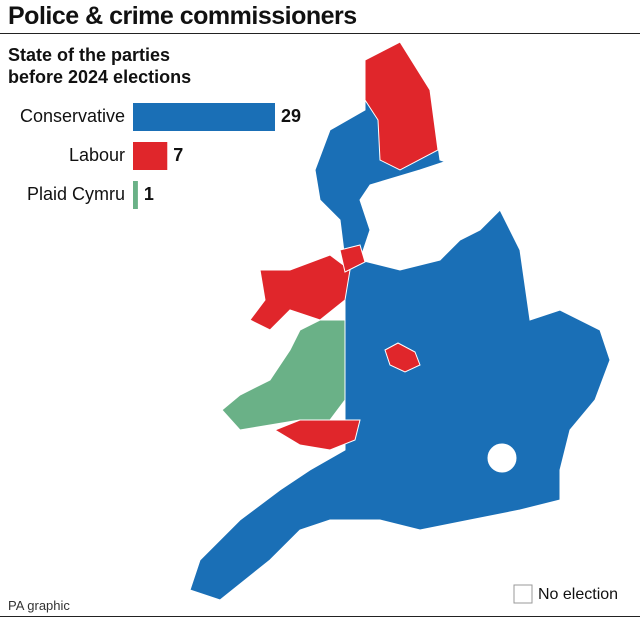  I want to click on value-label: 1, so click(149, 194).